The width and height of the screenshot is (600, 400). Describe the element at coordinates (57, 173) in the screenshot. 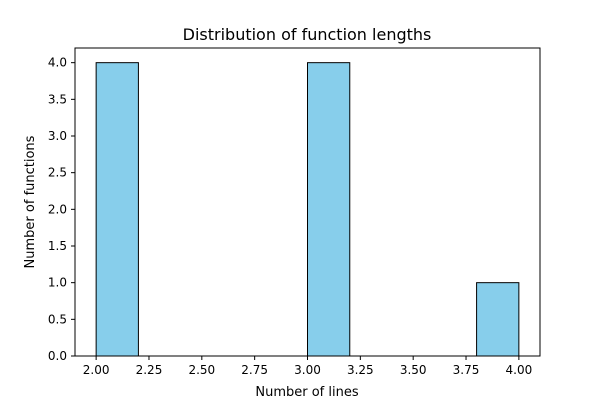

I see `y-tick-label: 2.5` at that location.